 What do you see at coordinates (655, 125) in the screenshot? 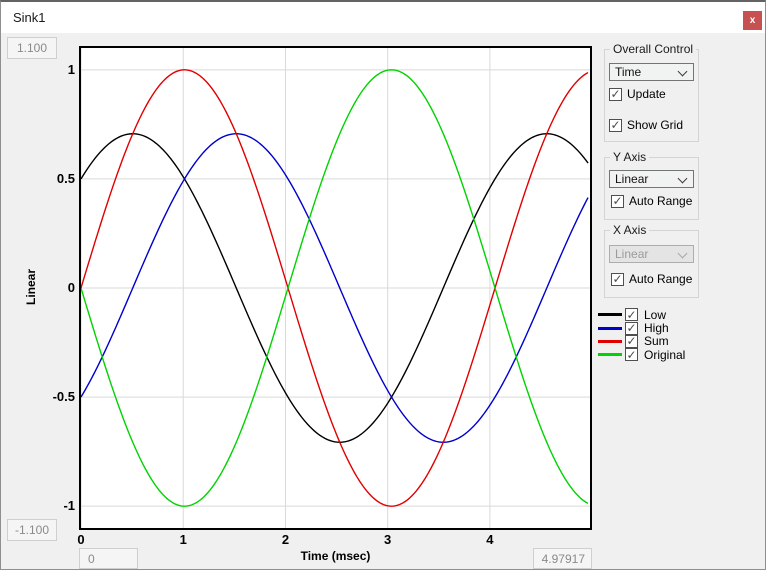
I see `show-grid-checkbox-label: Show Grid` at bounding box center [655, 125].